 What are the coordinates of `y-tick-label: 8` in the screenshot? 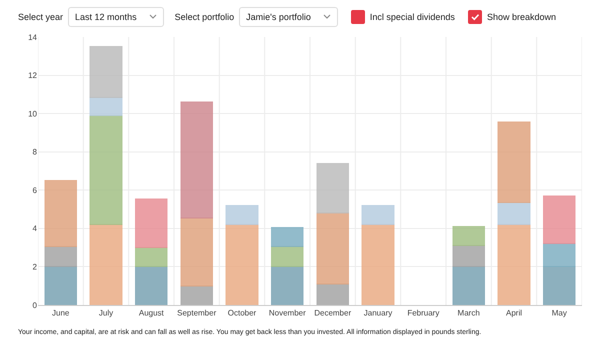 It's located at (35, 152).